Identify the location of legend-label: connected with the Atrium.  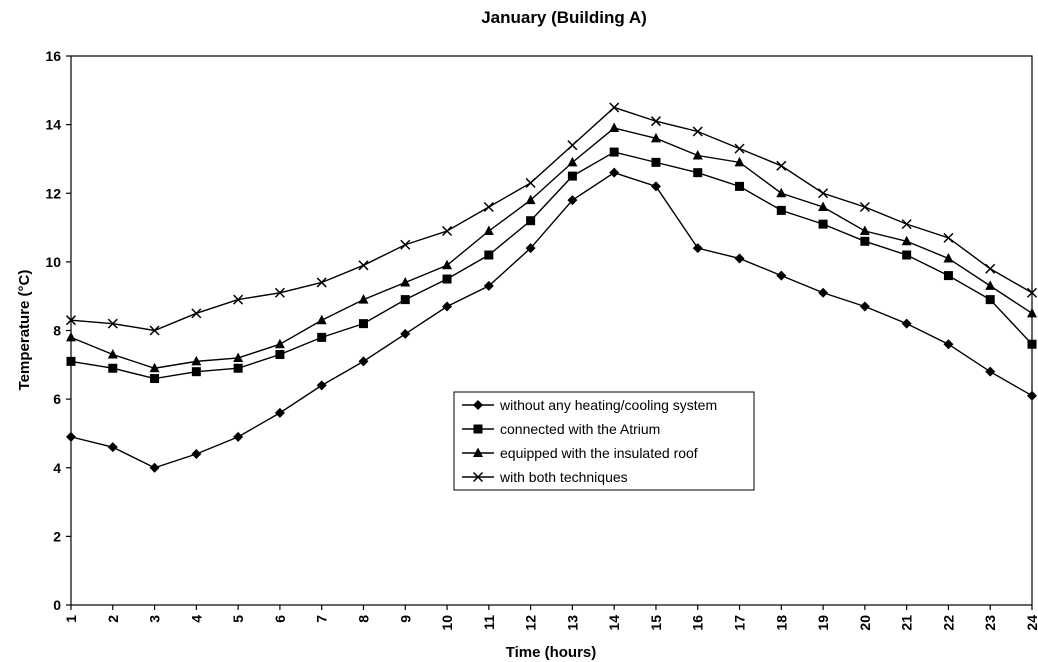
(580, 429).